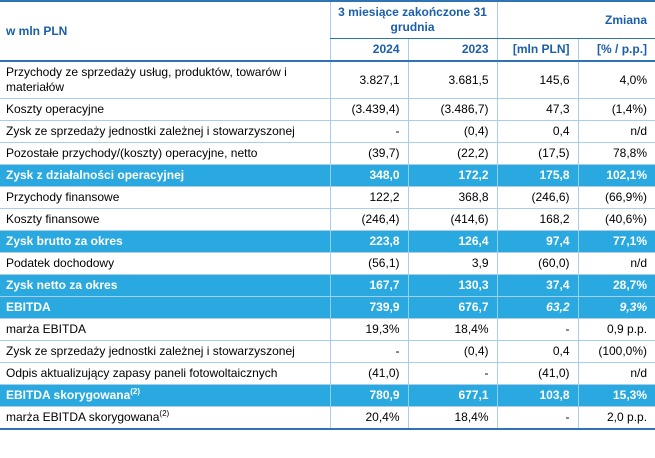 Image resolution: width=655 pixels, height=458 pixels. What do you see at coordinates (537, 373) in the screenshot?
I see `value-change-abs: (41,0)` at bounding box center [537, 373].